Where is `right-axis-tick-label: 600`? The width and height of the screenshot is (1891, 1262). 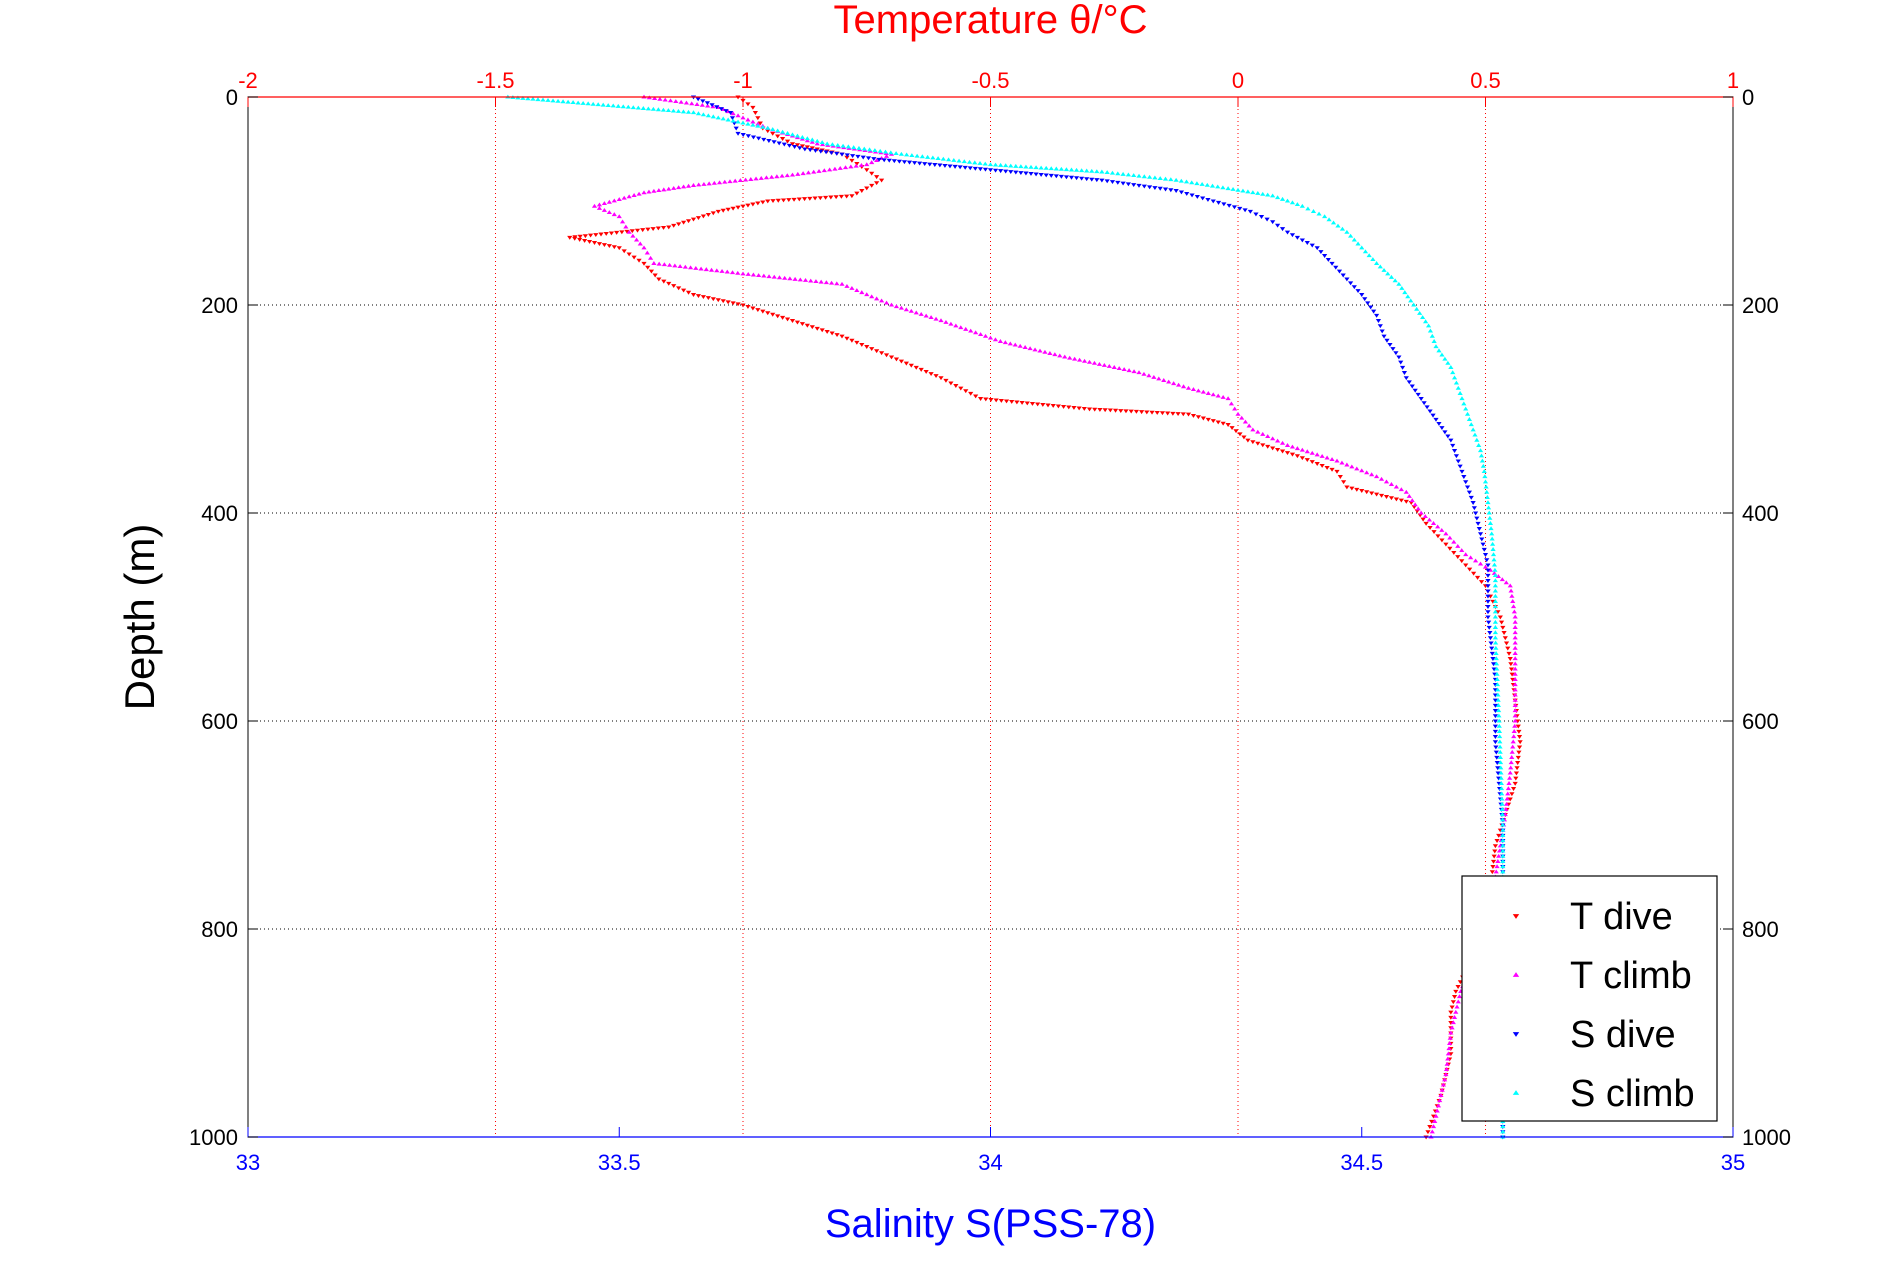
right-axis-tick-label: 600 is located at coordinates (1760, 721).